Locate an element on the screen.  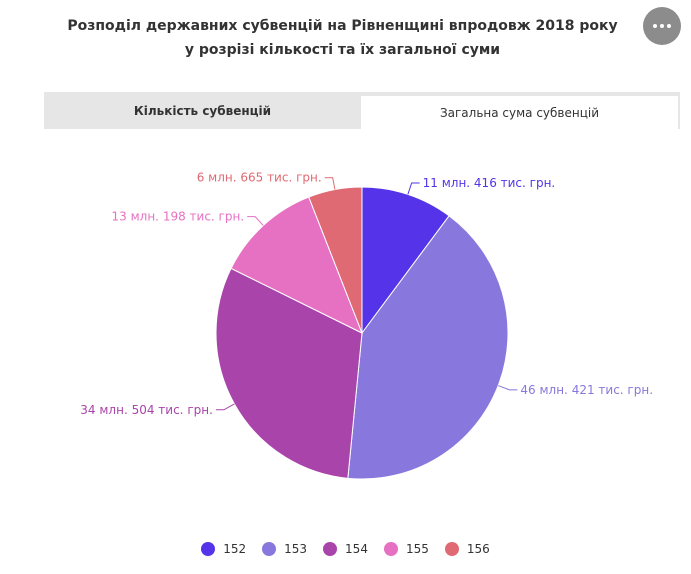
more-horizontal-icon is located at coordinates (662, 26).